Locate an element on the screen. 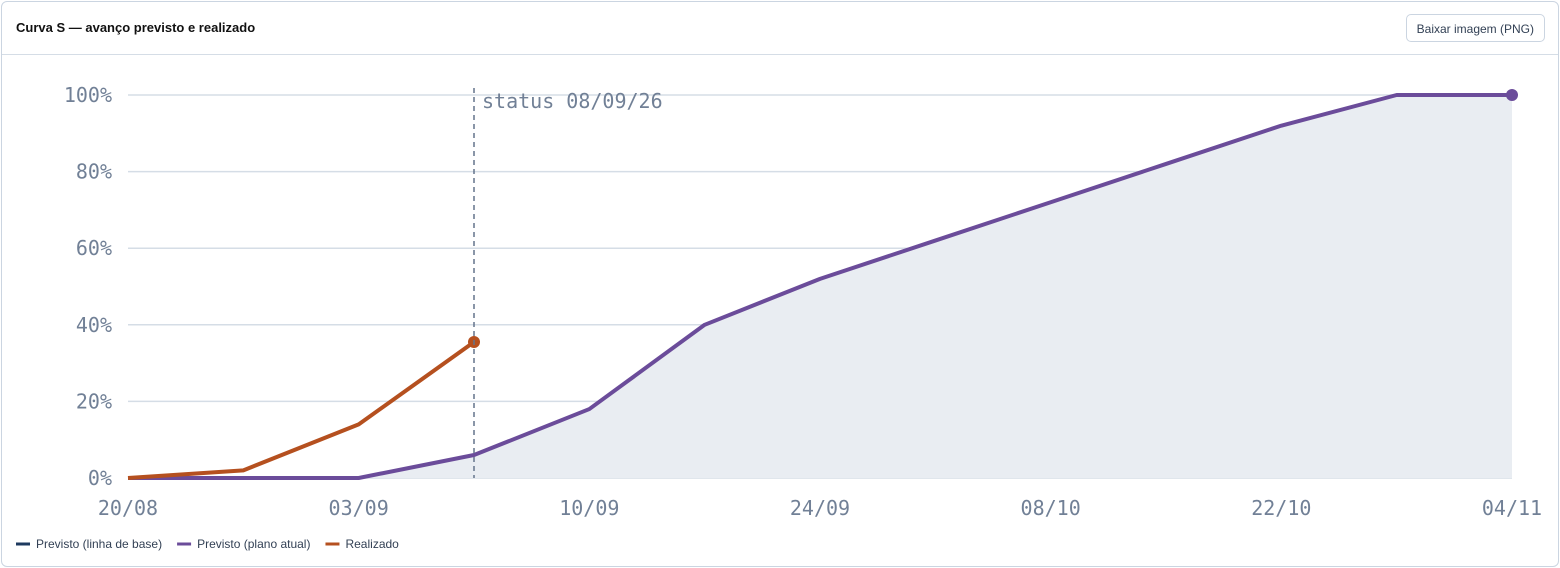 This screenshot has height=568, width=1560. x-tick-label: 10/09 is located at coordinates (589, 508).